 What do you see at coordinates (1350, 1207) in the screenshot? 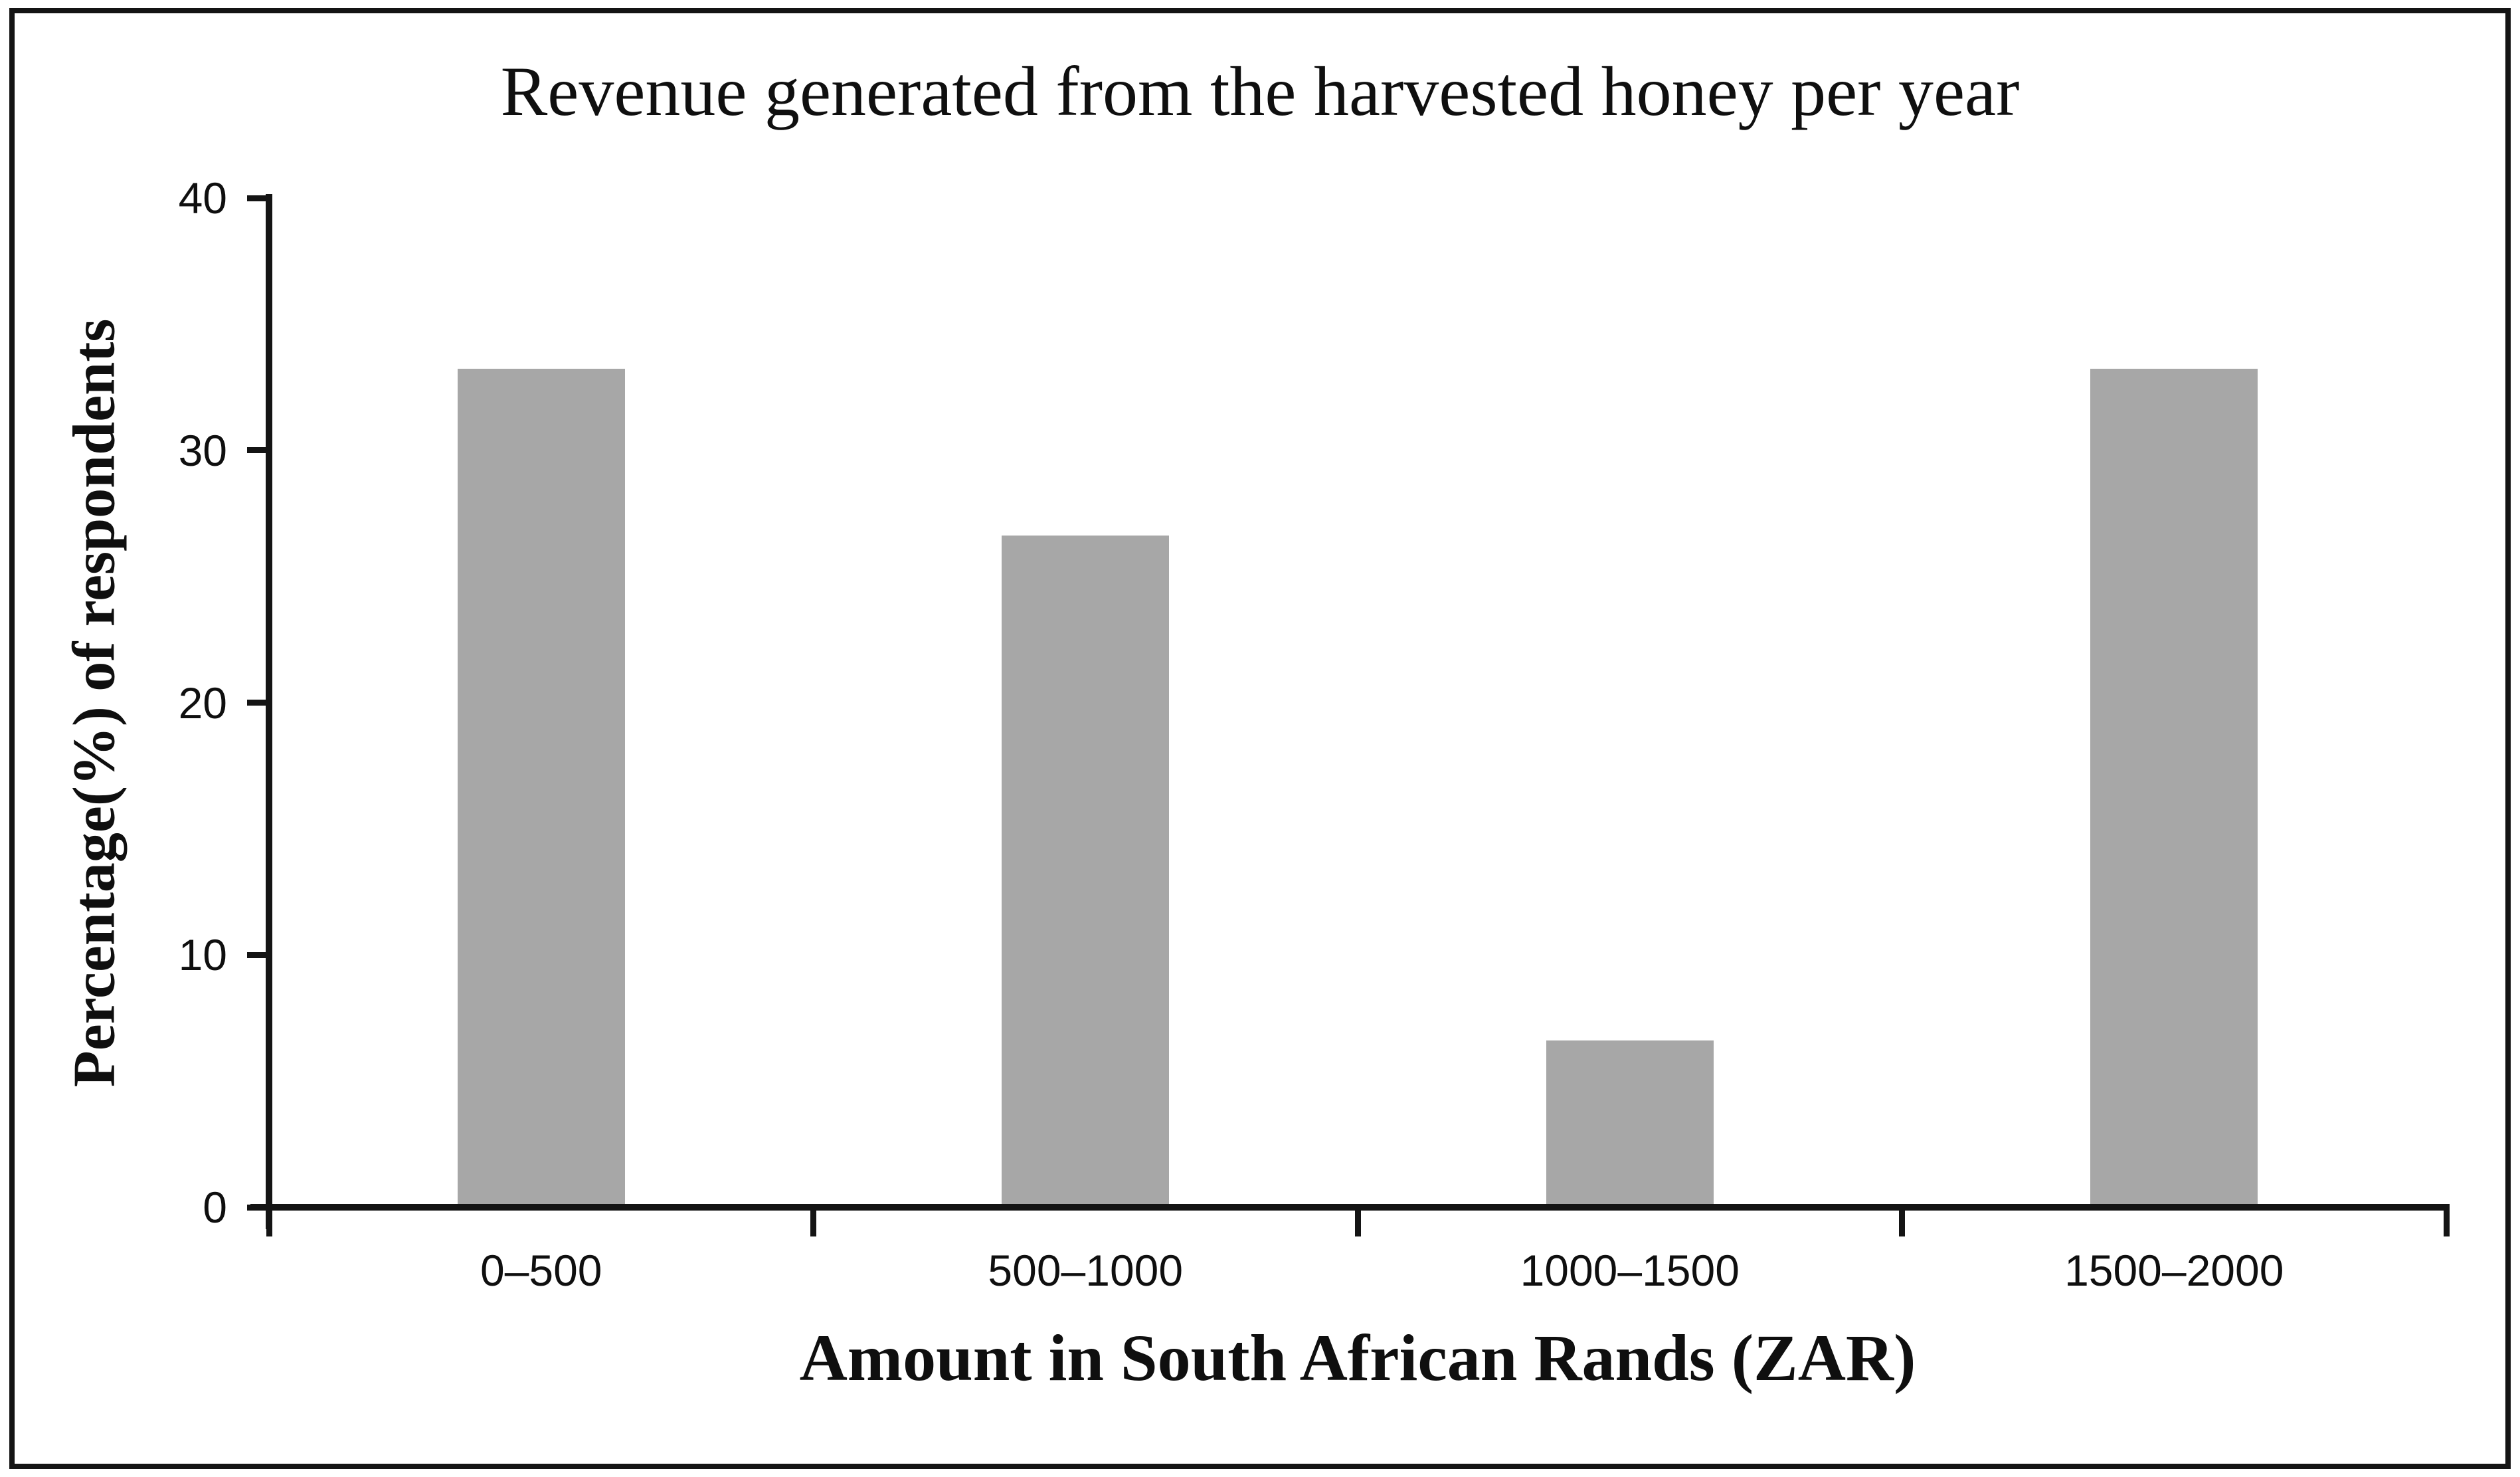
I see `x-axis-line` at bounding box center [1350, 1207].